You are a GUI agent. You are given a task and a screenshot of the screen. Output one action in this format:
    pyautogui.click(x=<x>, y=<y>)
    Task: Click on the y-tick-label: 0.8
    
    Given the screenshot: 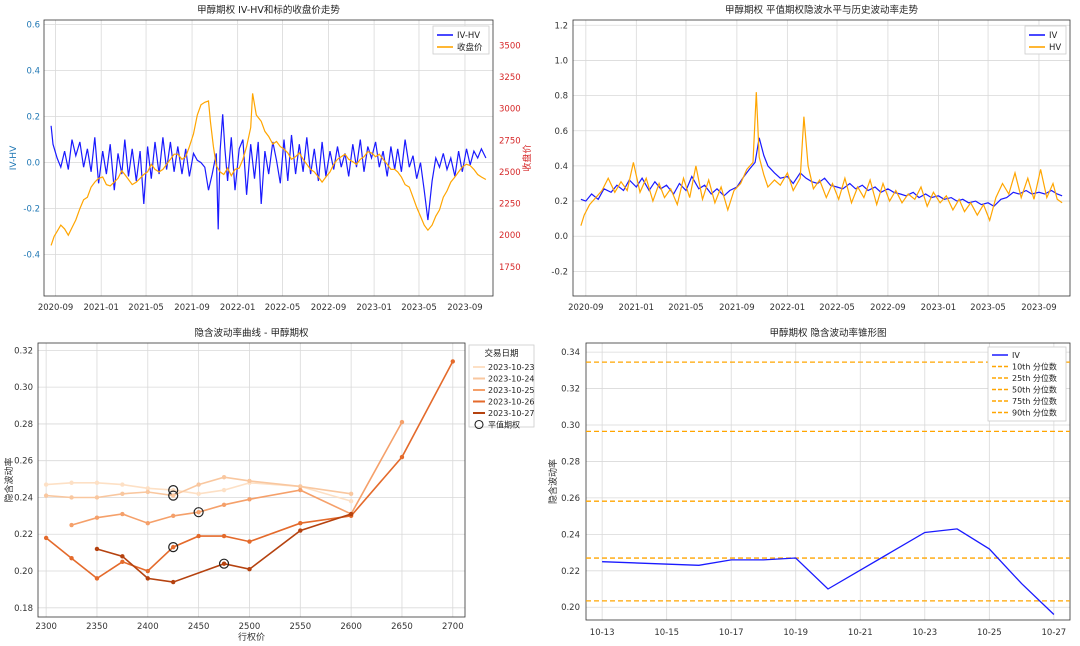 What is the action you would take?
    pyautogui.click(x=561, y=97)
    